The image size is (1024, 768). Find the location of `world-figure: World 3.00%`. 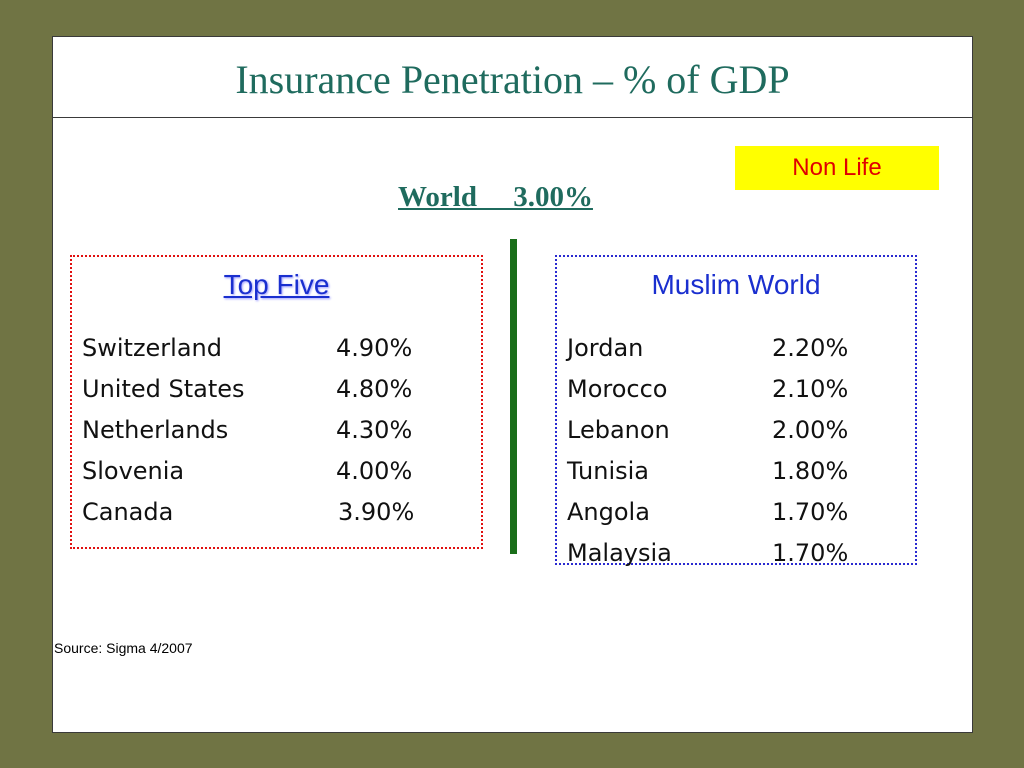

world-figure: World 3.00% is located at coordinates (495, 197).